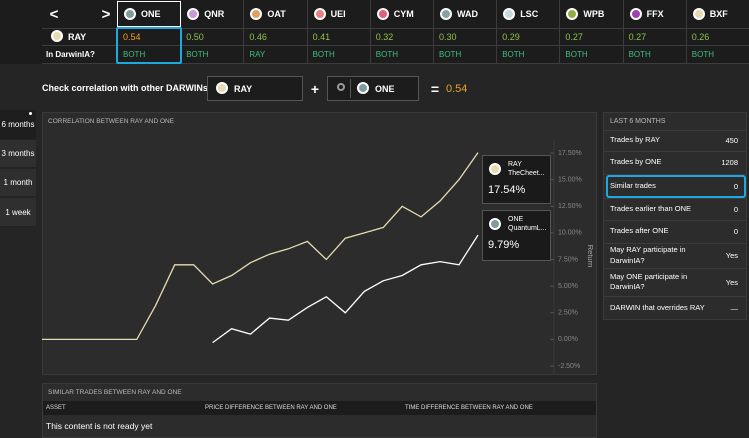 The width and height of the screenshot is (749, 438). What do you see at coordinates (731, 140) in the screenshot?
I see `stats-value: 450` at bounding box center [731, 140].